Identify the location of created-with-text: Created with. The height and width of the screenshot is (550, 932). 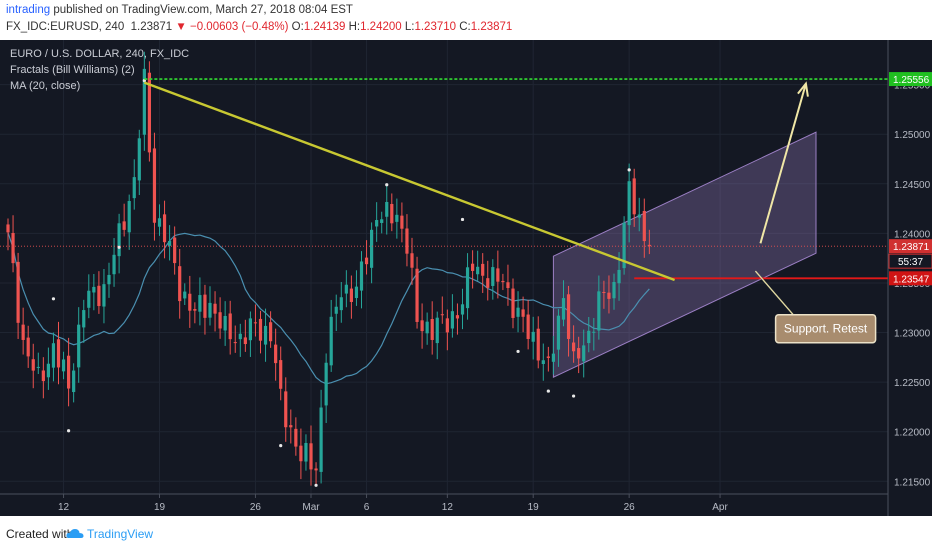
(40, 534).